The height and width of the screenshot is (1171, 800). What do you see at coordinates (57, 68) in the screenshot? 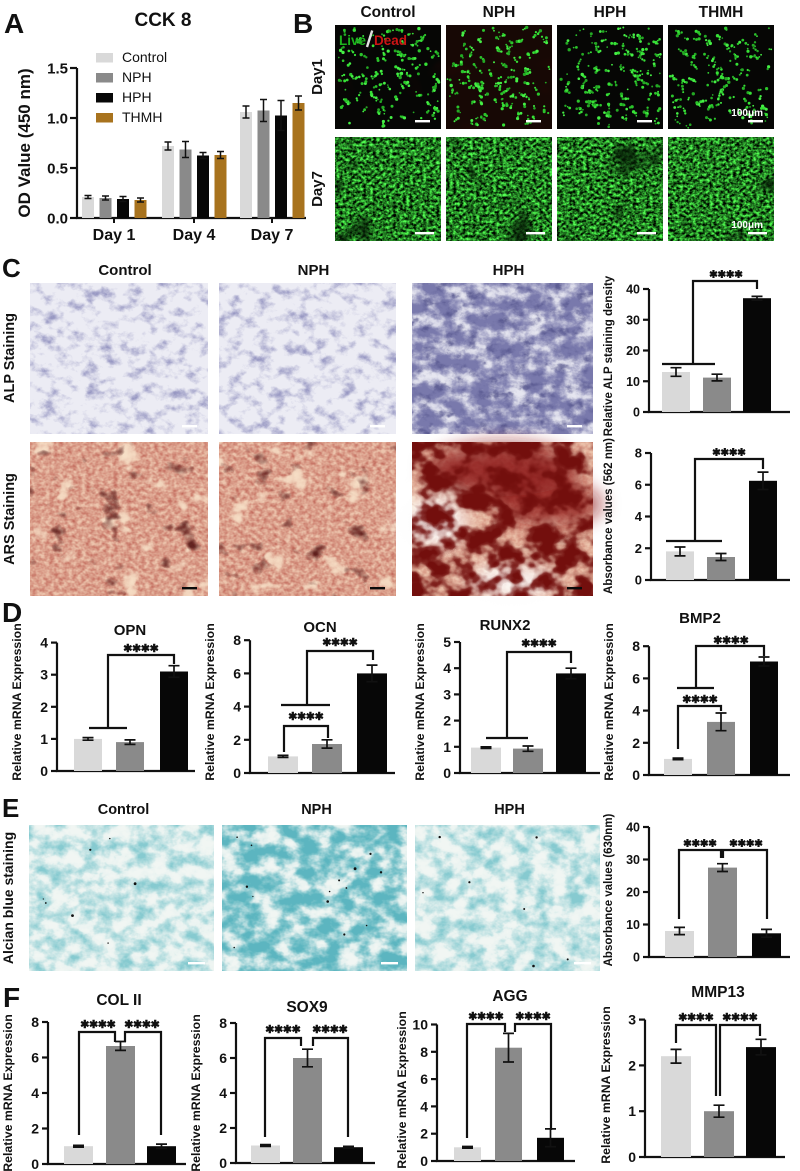
I see `svg-text: 1.5` at bounding box center [57, 68].